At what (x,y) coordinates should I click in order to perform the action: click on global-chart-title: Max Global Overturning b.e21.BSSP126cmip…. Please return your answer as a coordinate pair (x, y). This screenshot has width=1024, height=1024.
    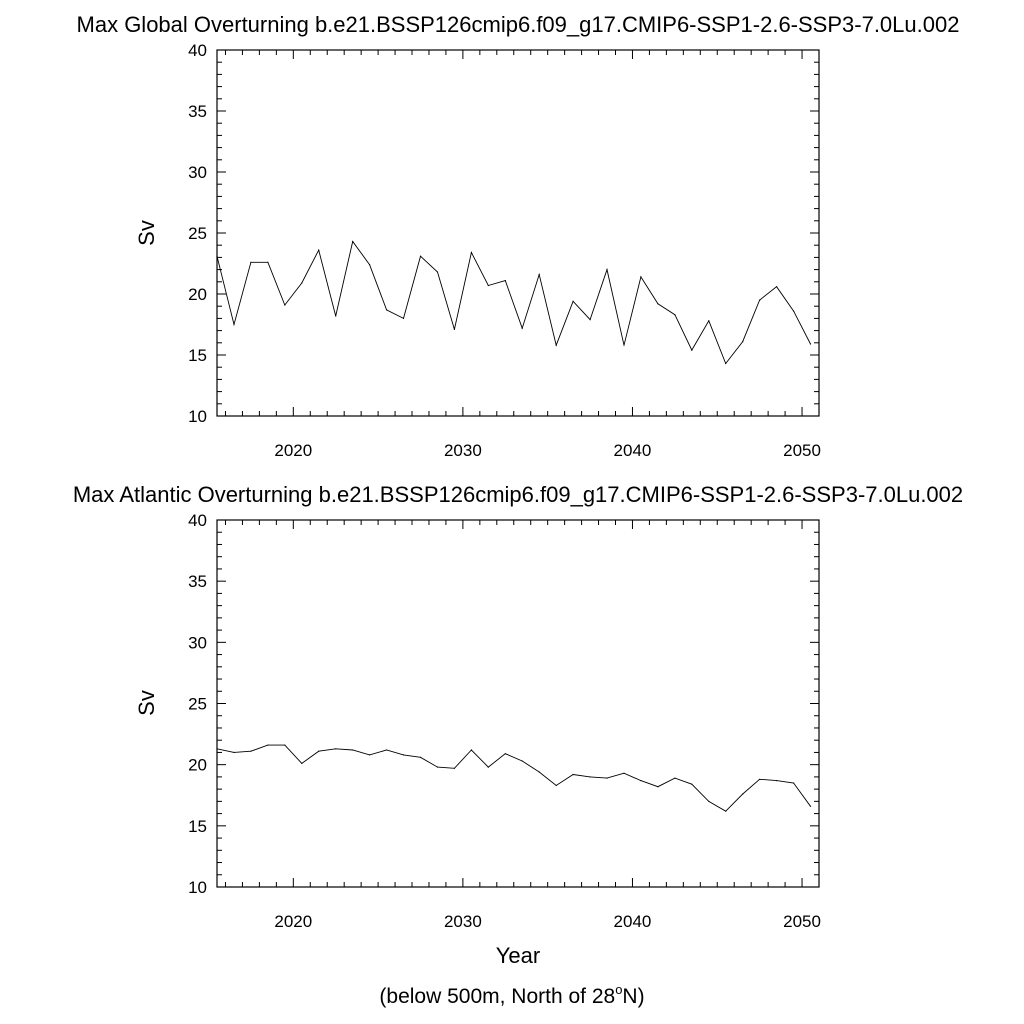
    Looking at the image, I should click on (518, 24).